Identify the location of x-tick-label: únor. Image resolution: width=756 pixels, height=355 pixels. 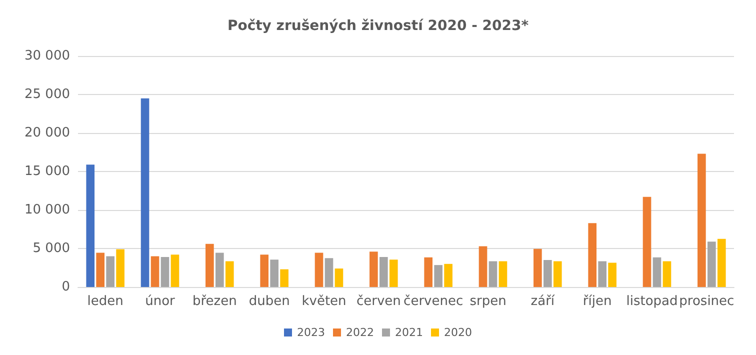
(160, 301).